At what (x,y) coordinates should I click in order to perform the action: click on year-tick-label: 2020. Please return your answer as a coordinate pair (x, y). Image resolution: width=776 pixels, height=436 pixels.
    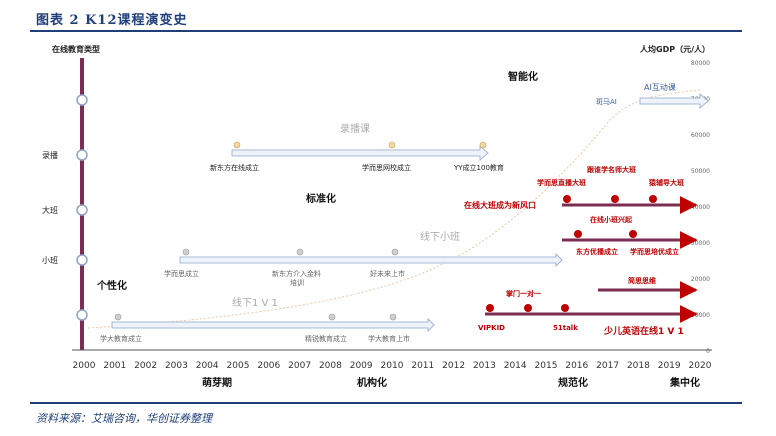
    Looking at the image, I should click on (700, 366).